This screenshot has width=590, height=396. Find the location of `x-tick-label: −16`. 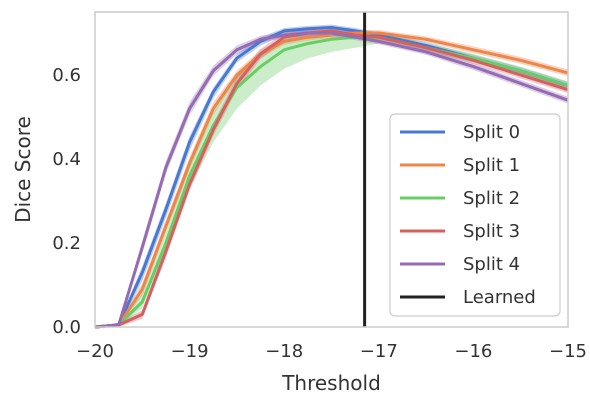

x-tick-label: −16 is located at coordinates (473, 351).